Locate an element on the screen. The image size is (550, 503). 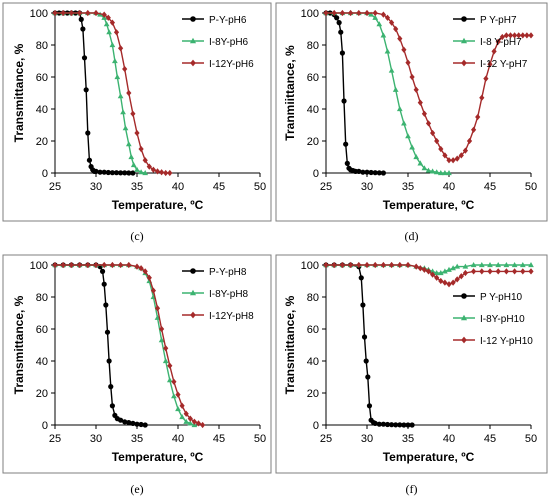
x-tick-label: 35 is located at coordinates (137, 187).